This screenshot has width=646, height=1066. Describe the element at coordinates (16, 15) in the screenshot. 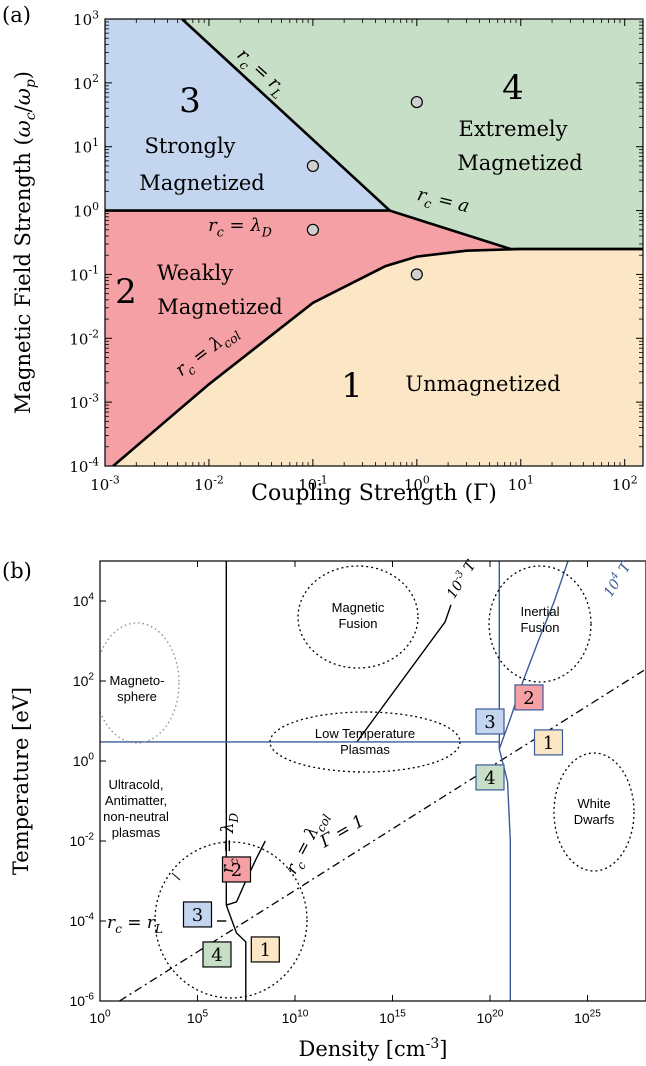

I see `panel-label-a: (a)` at that location.